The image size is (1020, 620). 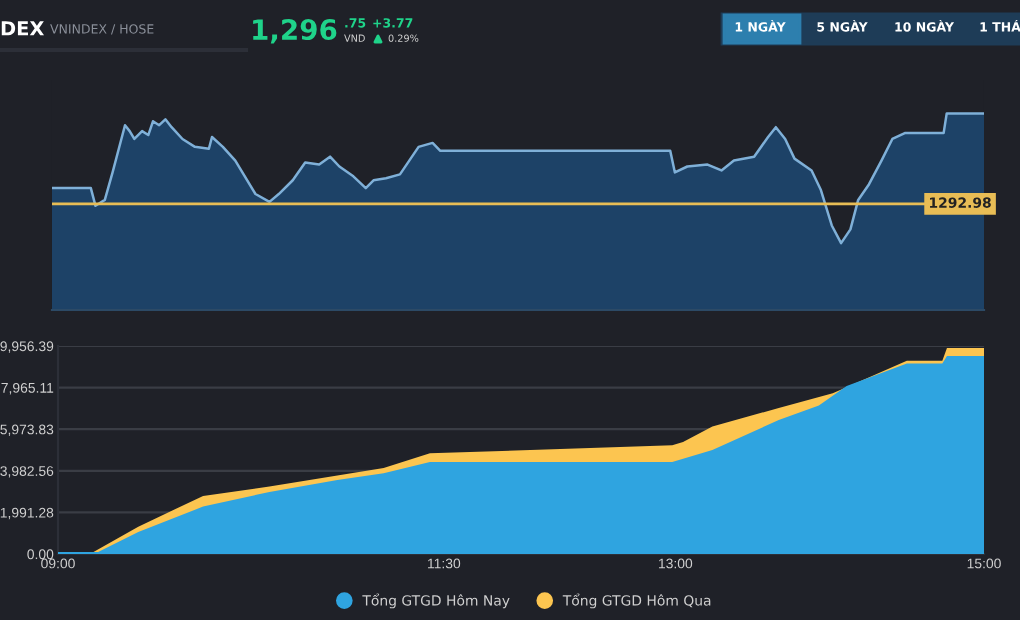 What do you see at coordinates (295, 31) in the screenshot?
I see `text: 1,296` at bounding box center [295, 31].